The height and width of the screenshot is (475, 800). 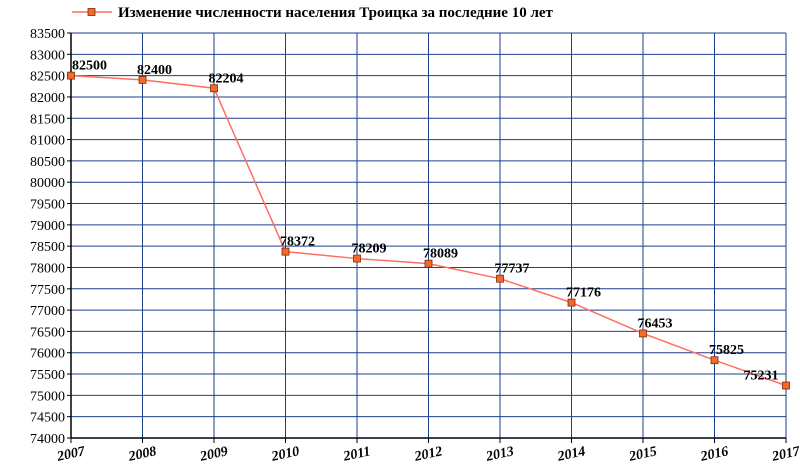 I want to click on x-tick-label: 2007, so click(x=71, y=454).